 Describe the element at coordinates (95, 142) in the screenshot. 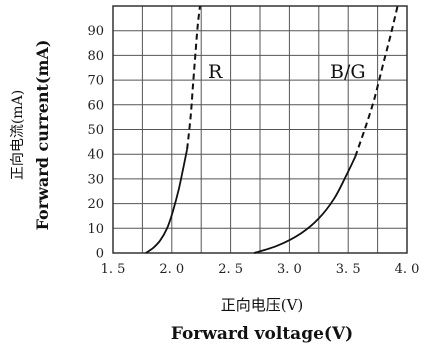

I see `y-tick-labels: 0 10 20 30 40 50 60 70 80 90` at that location.